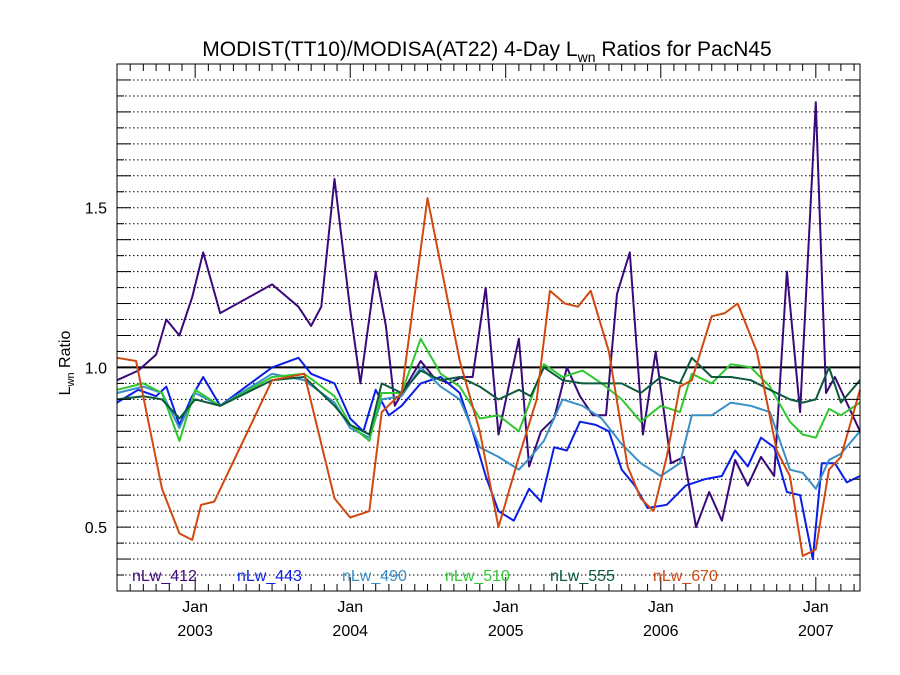 This screenshot has width=900, height=675. What do you see at coordinates (389, 49) in the screenshot?
I see `chart-title-prefix: MODIST(TT10)/MODISA(AT22) 4-Day L` at bounding box center [389, 49].